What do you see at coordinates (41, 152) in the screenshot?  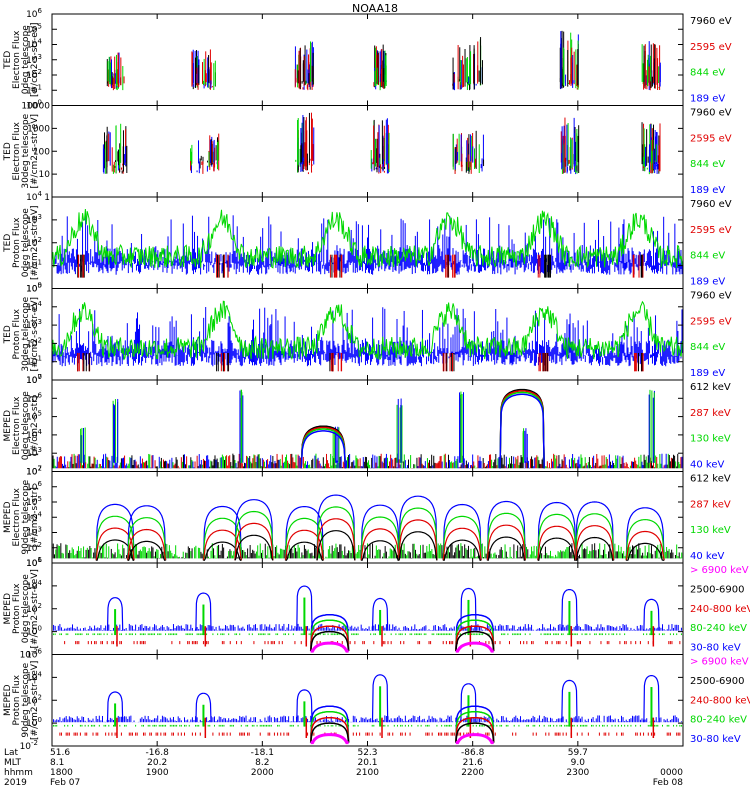 I see `y-tick-label: 100` at bounding box center [41, 152].